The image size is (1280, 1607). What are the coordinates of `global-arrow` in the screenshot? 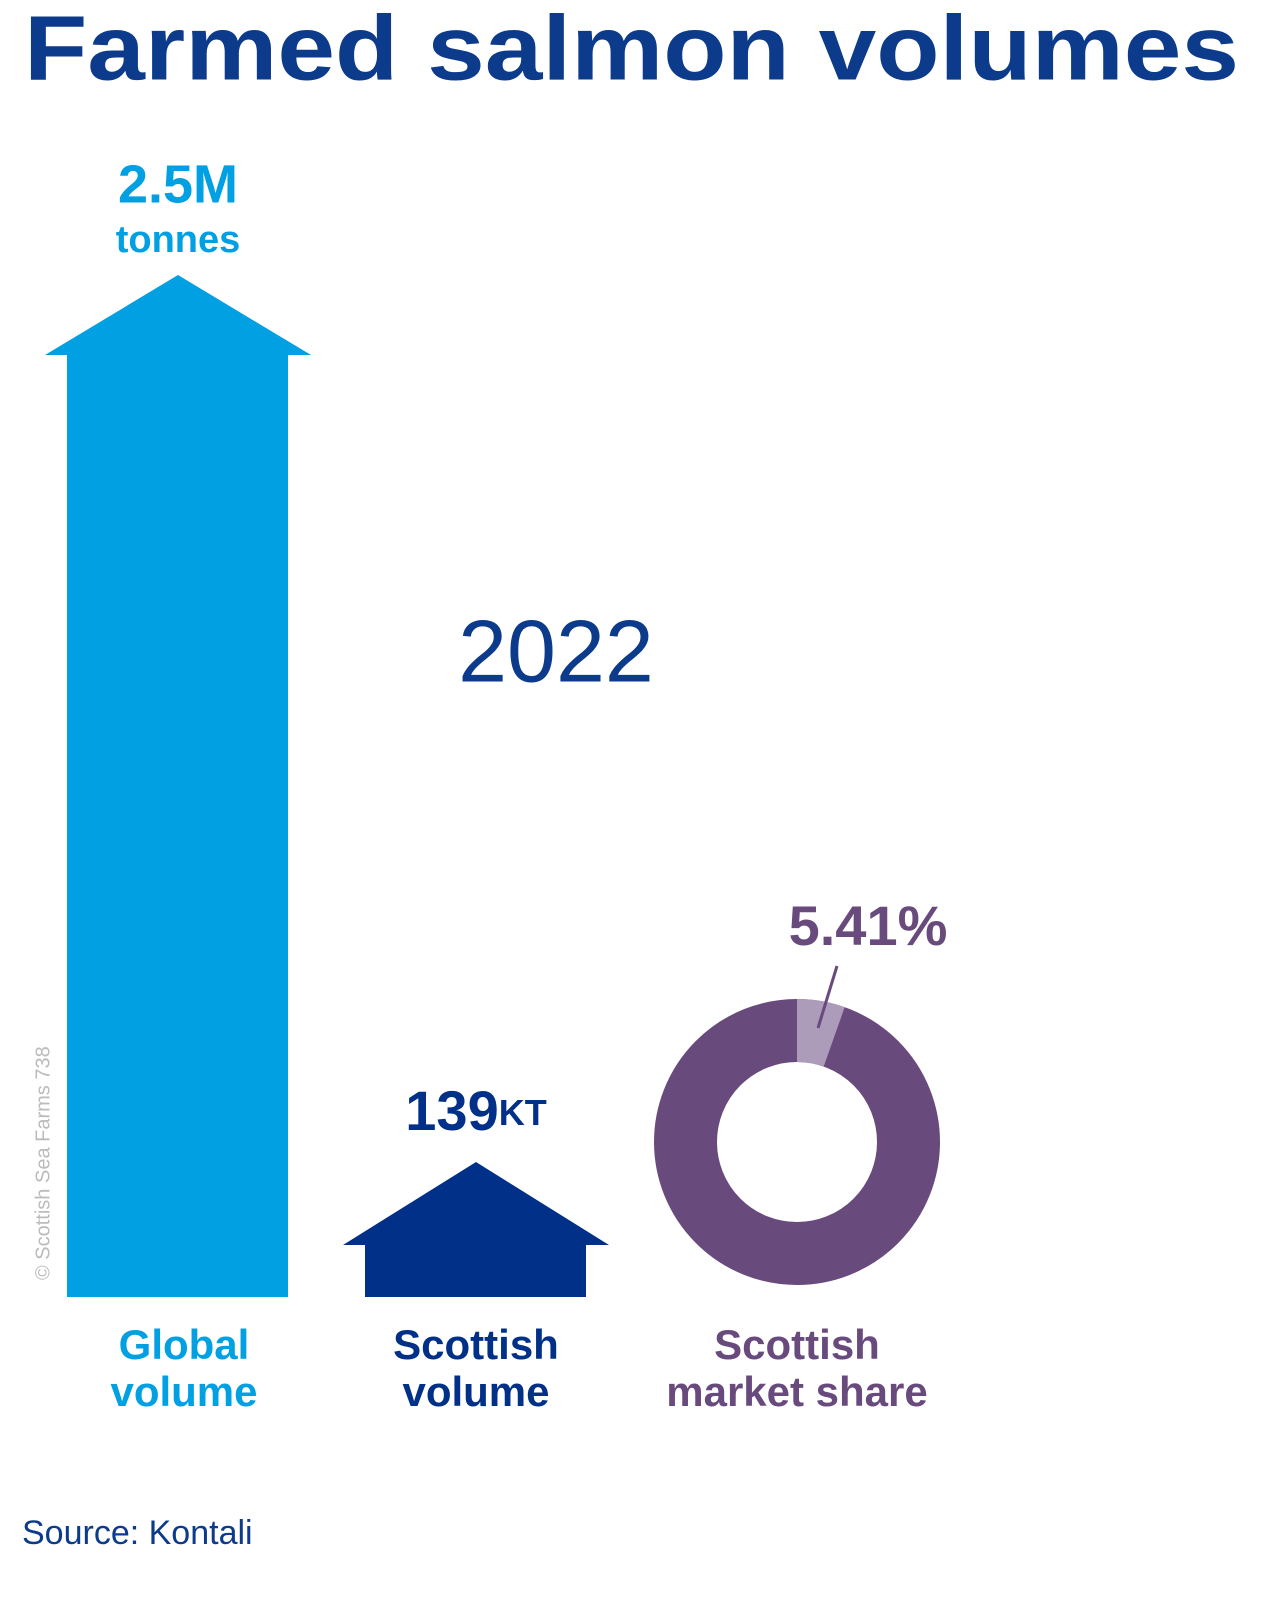 It's located at (178, 786).